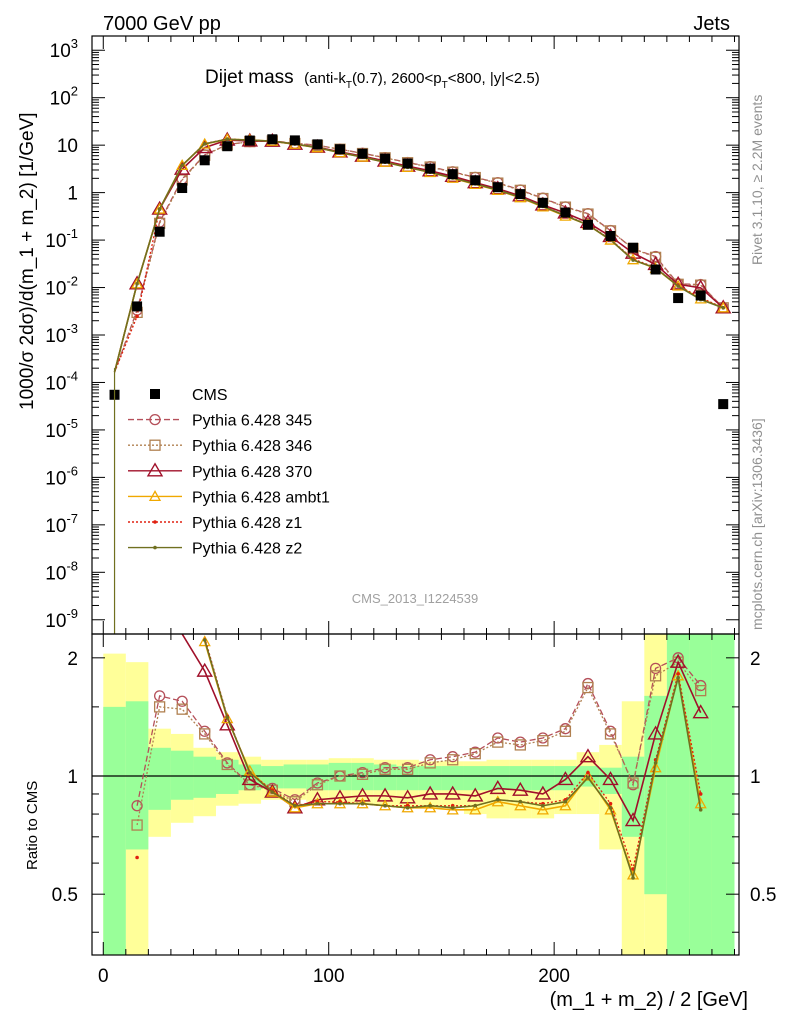 The width and height of the screenshot is (786, 1024). I want to click on x-tick-label-100: 100, so click(329, 976).